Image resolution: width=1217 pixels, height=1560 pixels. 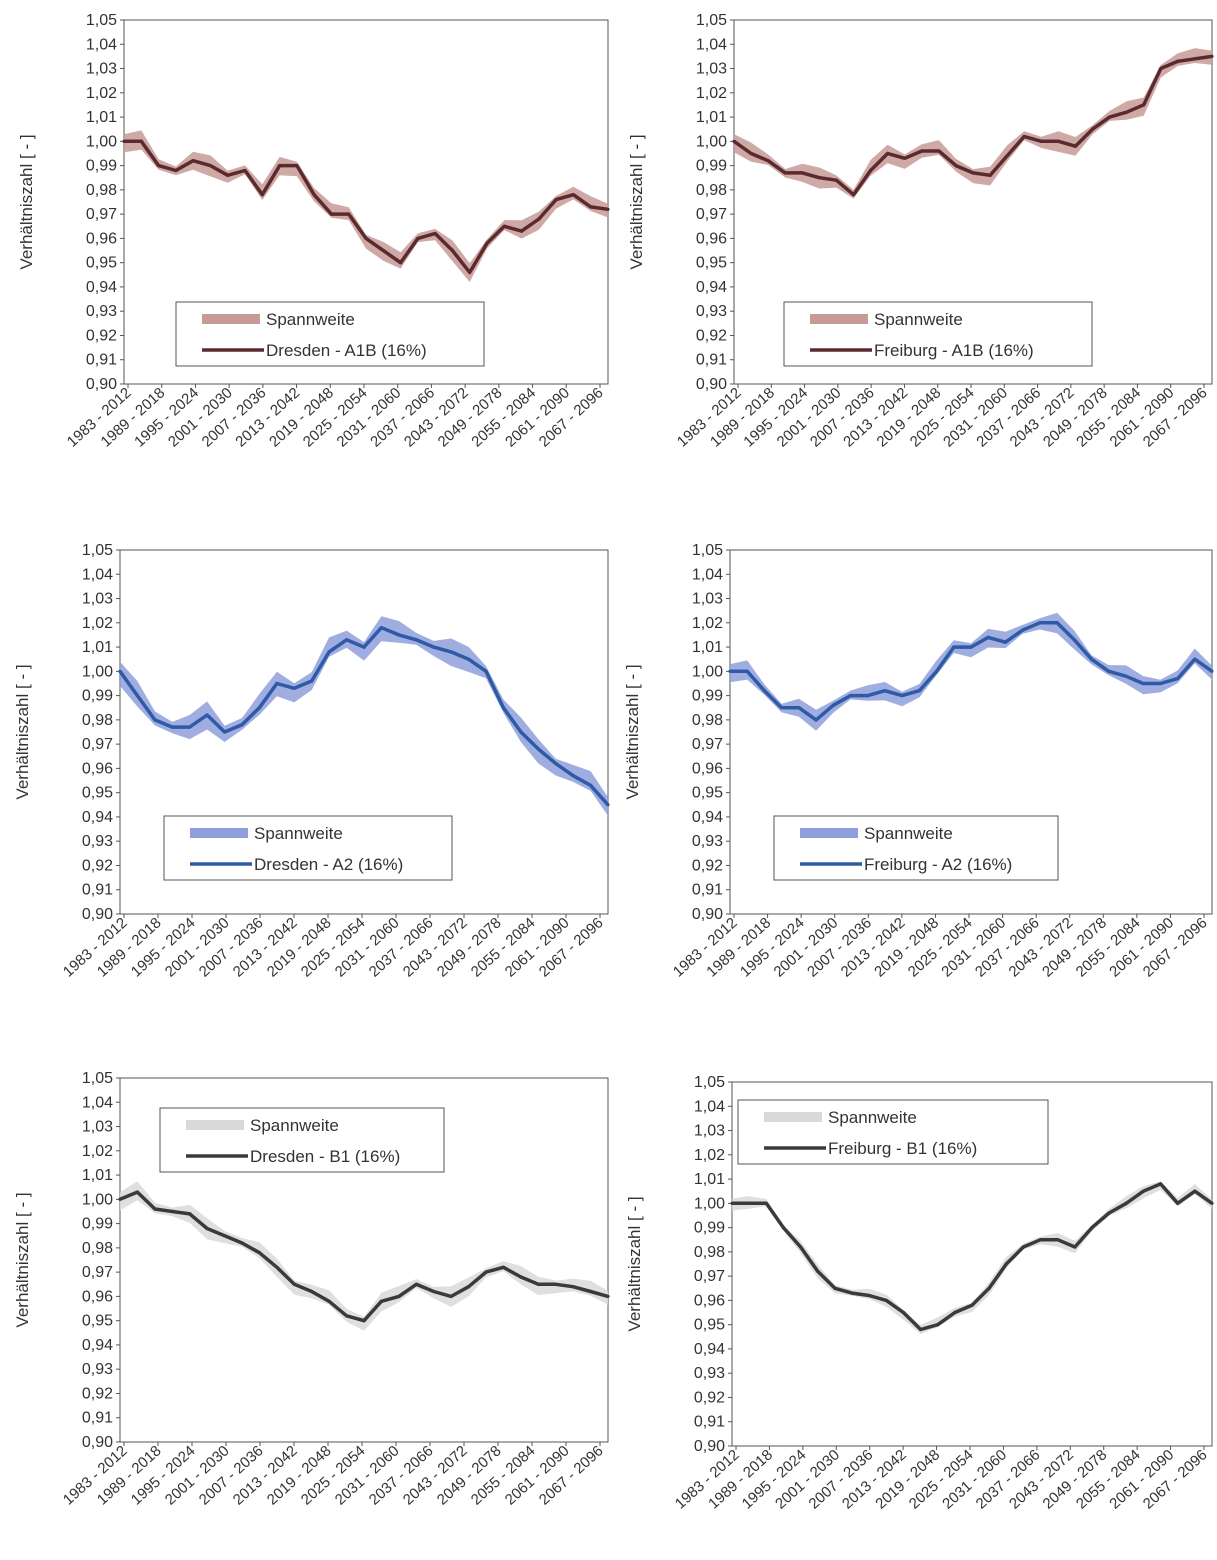 I want to click on legend: Spannweite Dresden - A1B (16%), so click(x=330, y=334).